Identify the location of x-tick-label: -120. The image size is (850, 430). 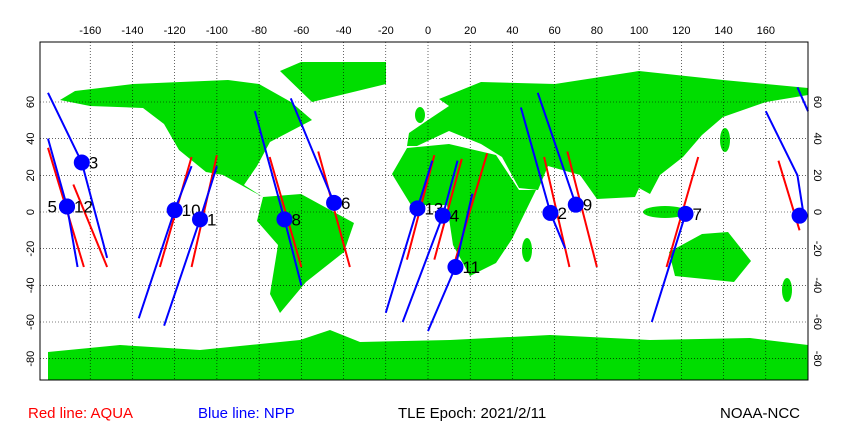
(175, 31).